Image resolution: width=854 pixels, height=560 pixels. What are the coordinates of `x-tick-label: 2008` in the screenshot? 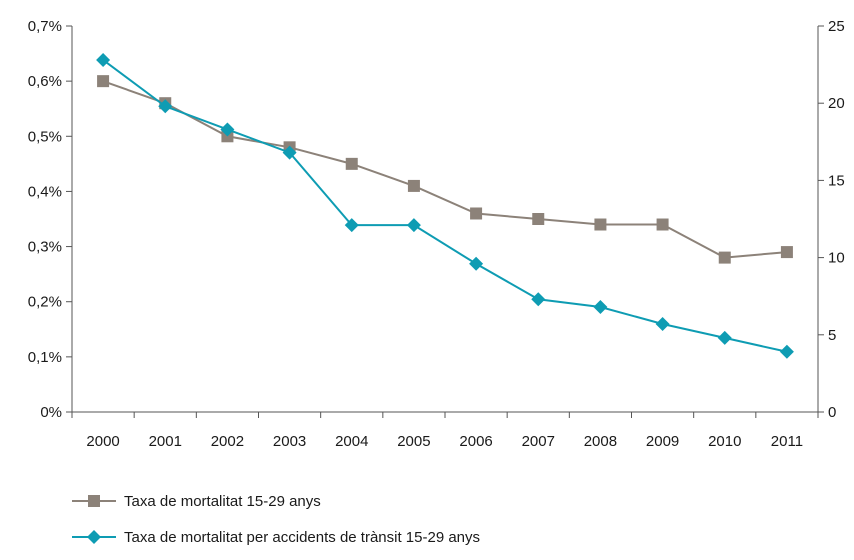 It's located at (600, 441).